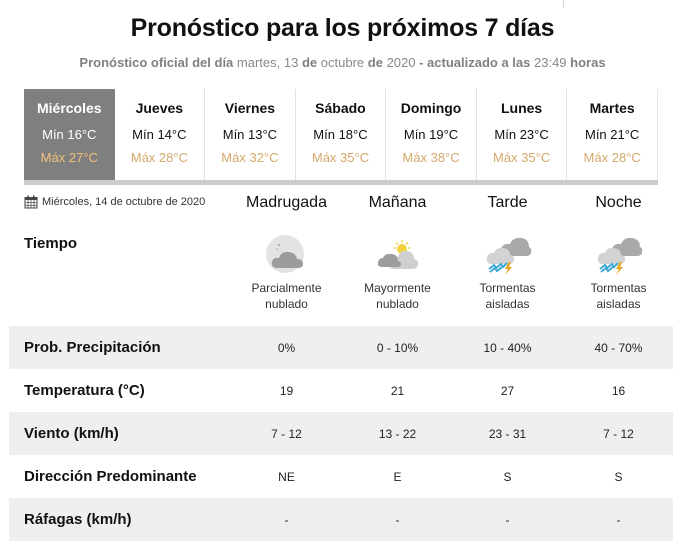 The image size is (685, 545). What do you see at coordinates (51, 243) in the screenshot?
I see `tiempo-label: Tiempo` at bounding box center [51, 243].